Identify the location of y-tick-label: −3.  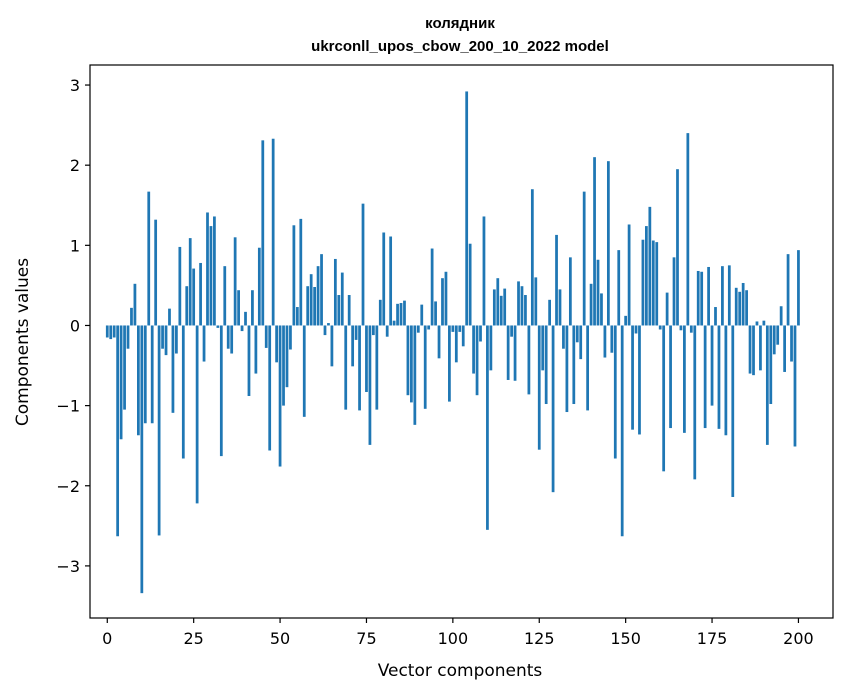
(68, 566).